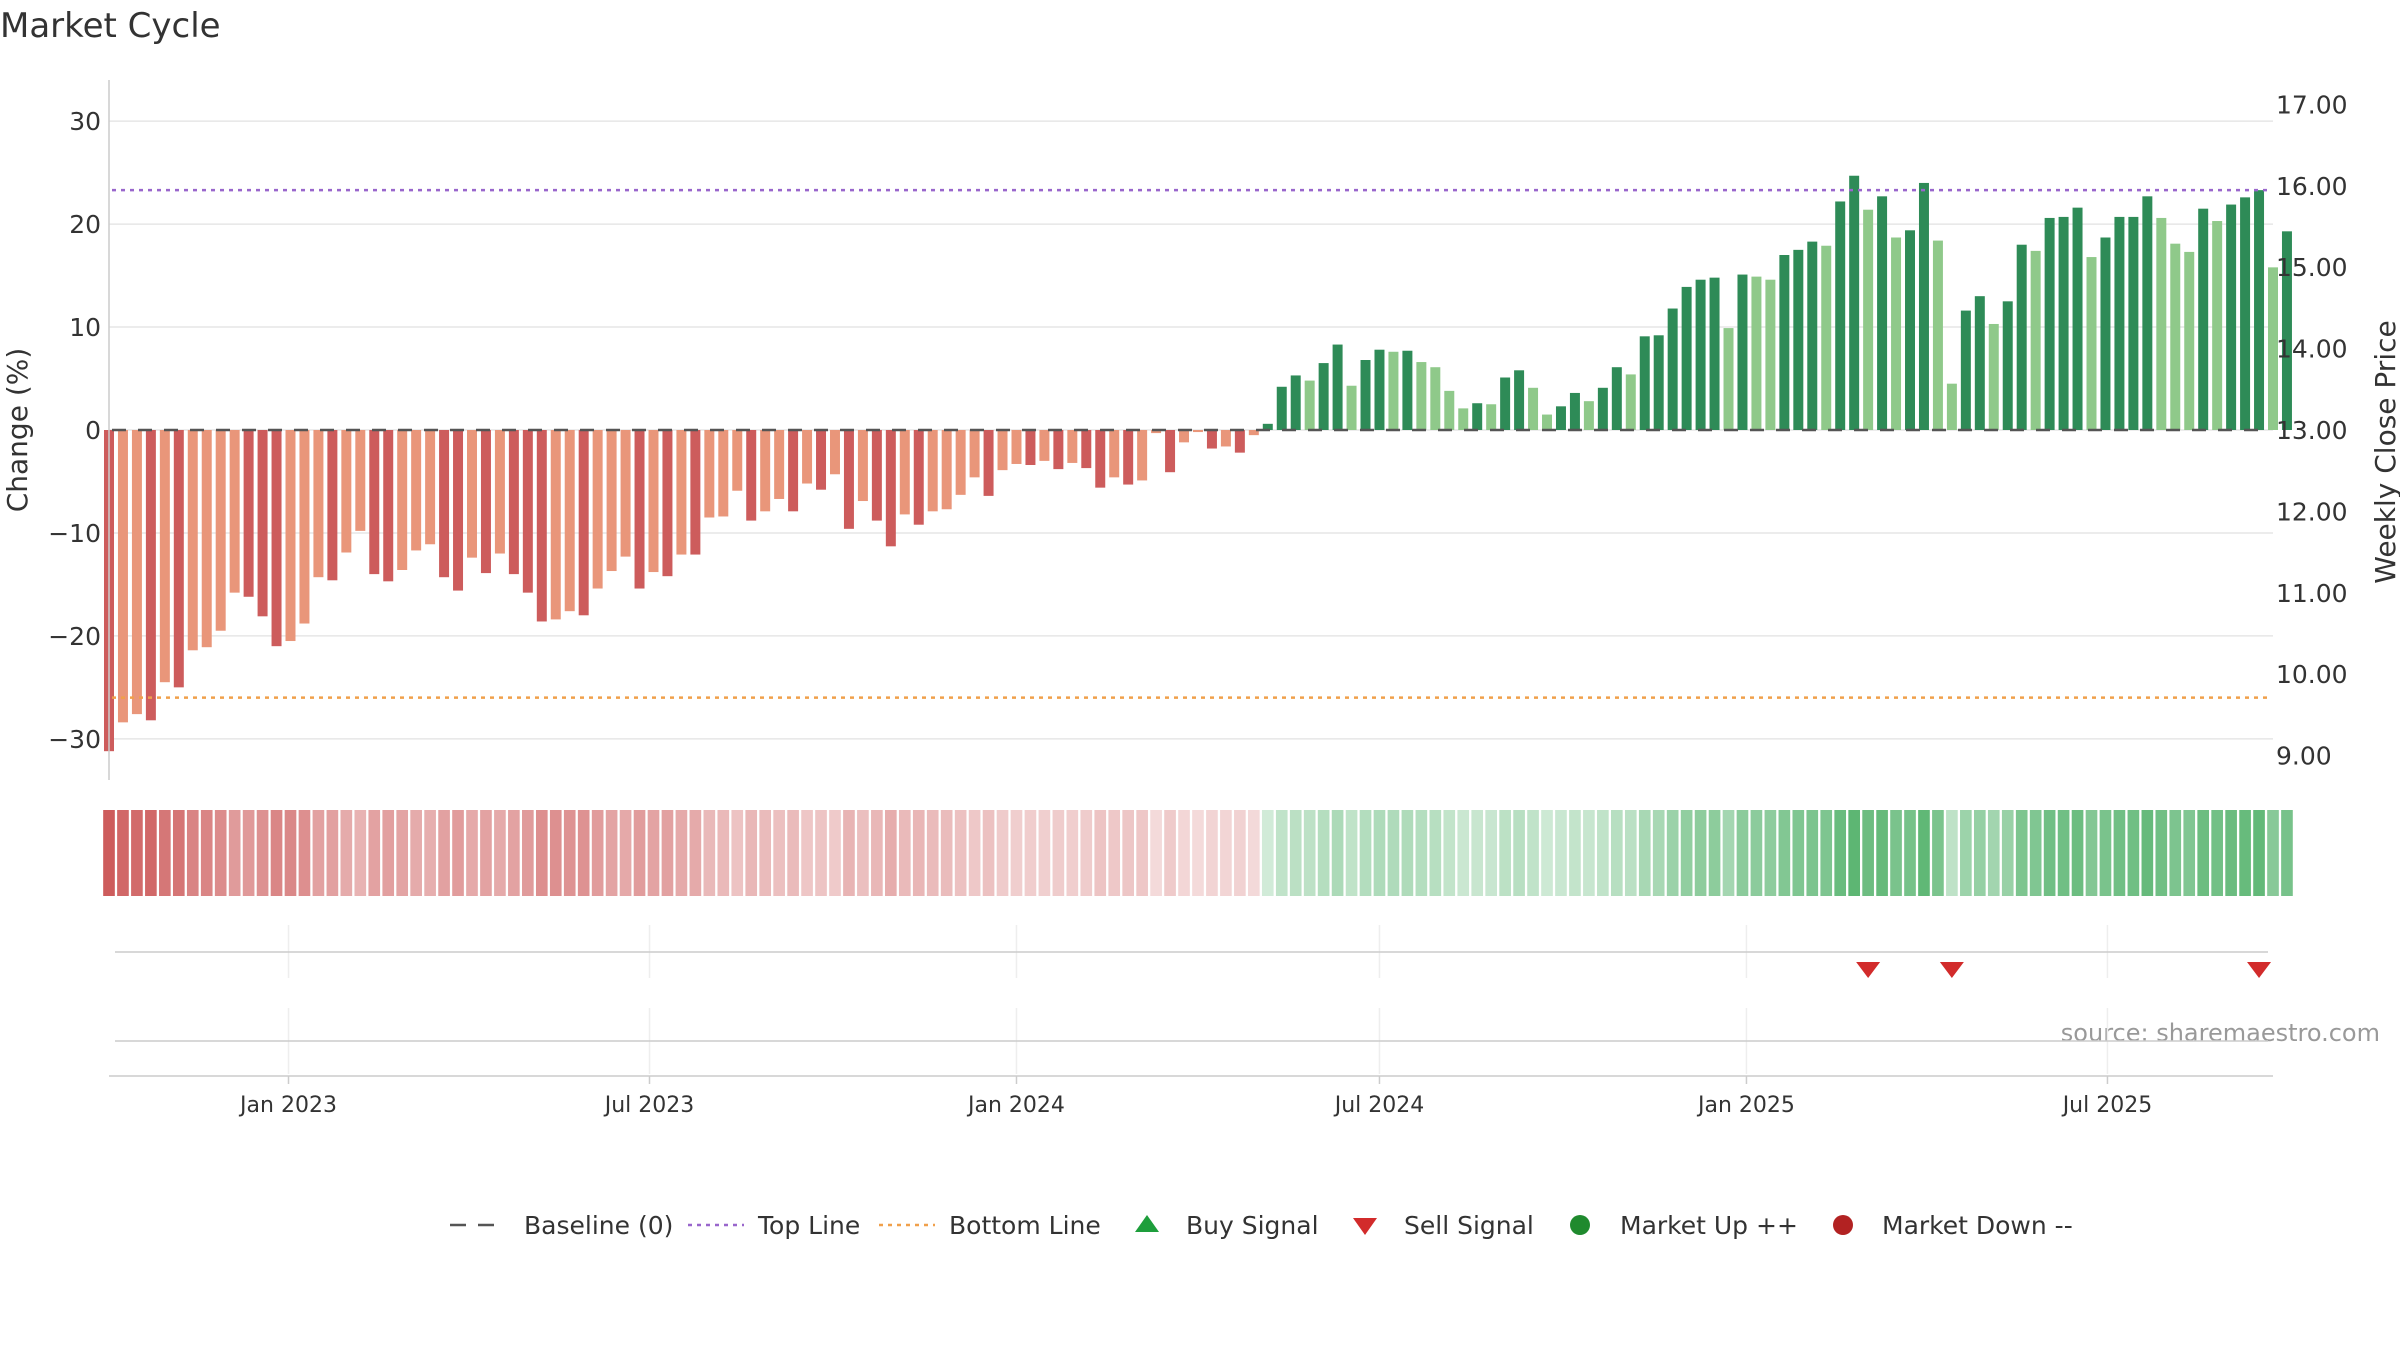 This screenshot has width=2400, height=1354. What do you see at coordinates (1365, 1226) in the screenshot?
I see `legend-sell-swatch` at bounding box center [1365, 1226].